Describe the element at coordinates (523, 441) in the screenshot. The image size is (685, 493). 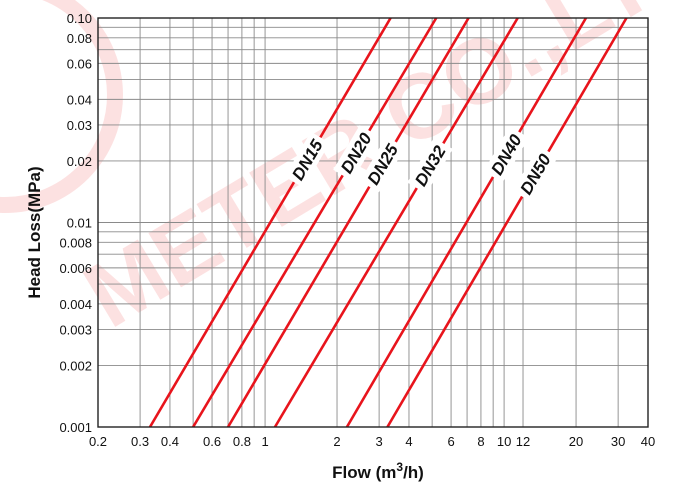
I see `x-tick-label: 12` at that location.